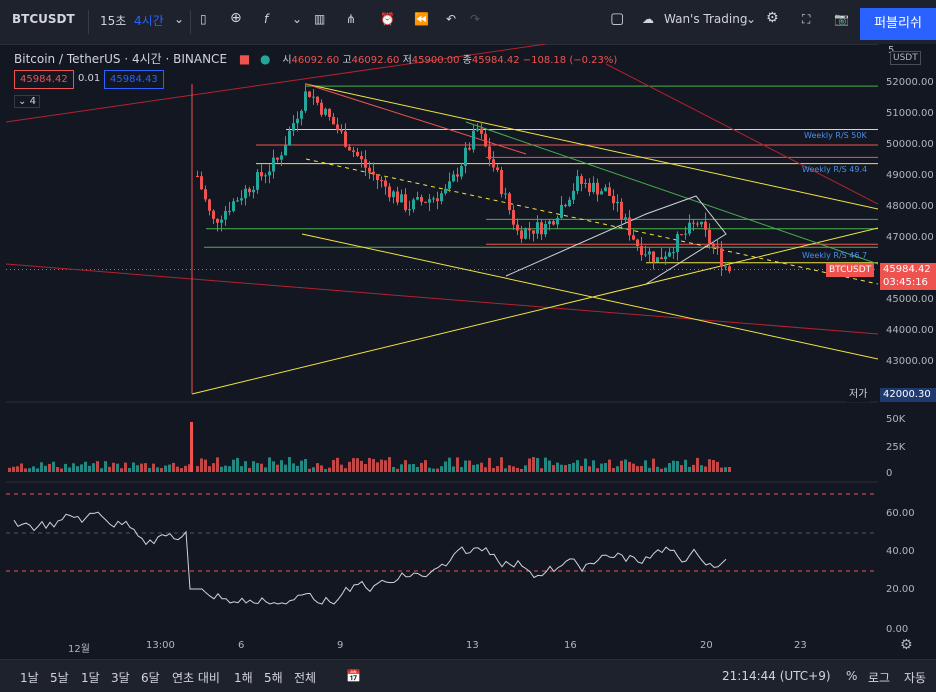 The width and height of the screenshot is (936, 692). I want to click on undo-icon: ↶, so click(451, 19).